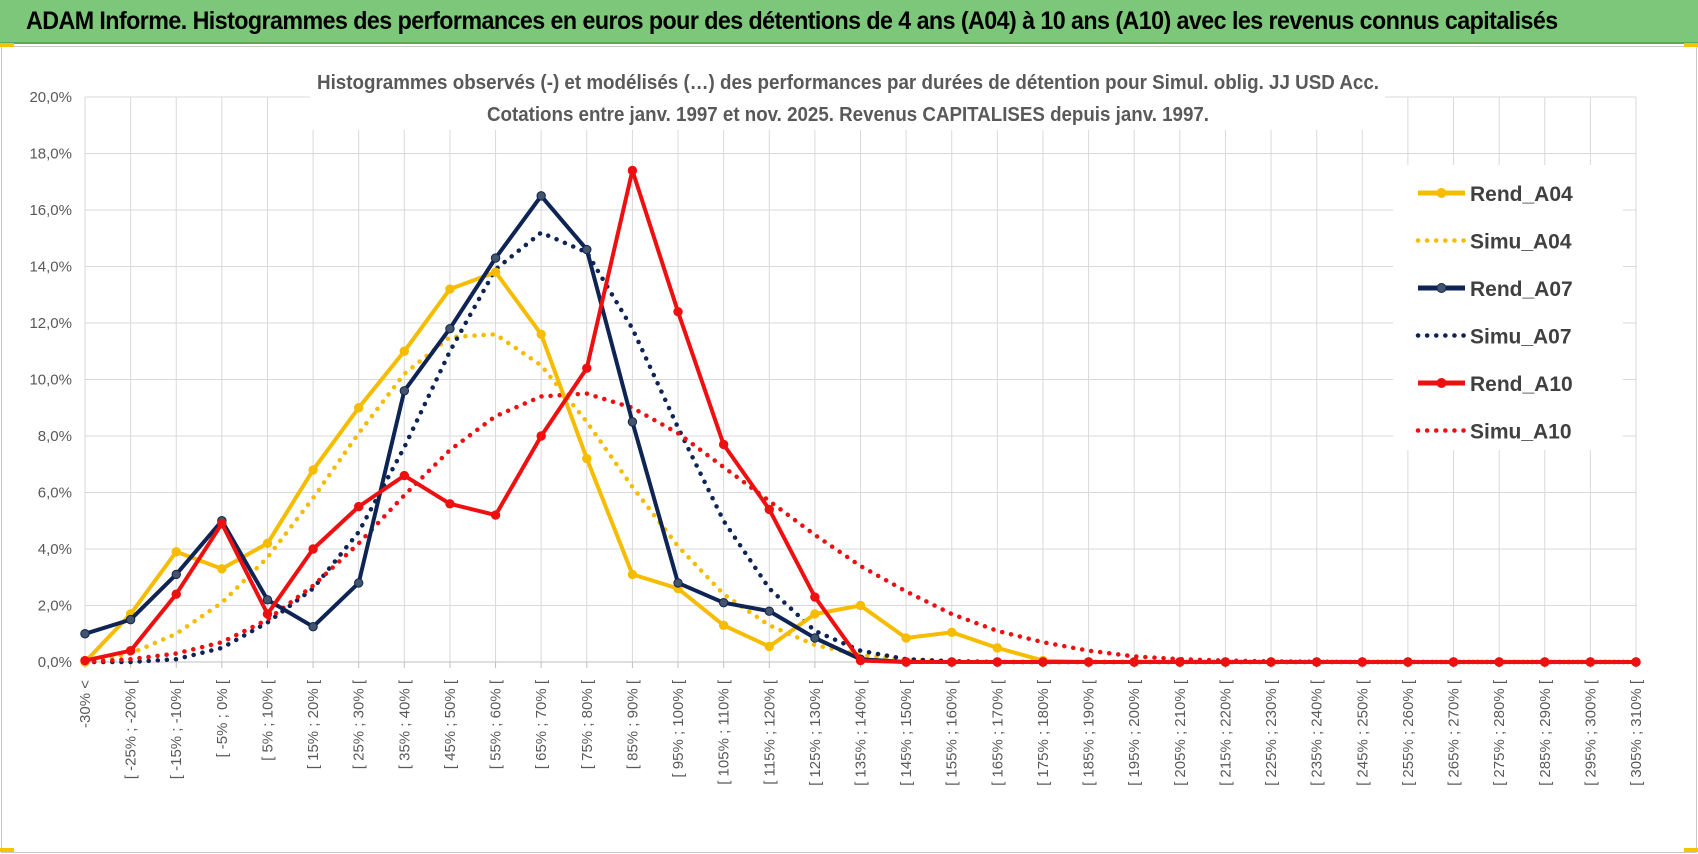 The image size is (1698, 854). I want to click on x-tick-label: [ 265% ; 270% [, so click(1454, 732).